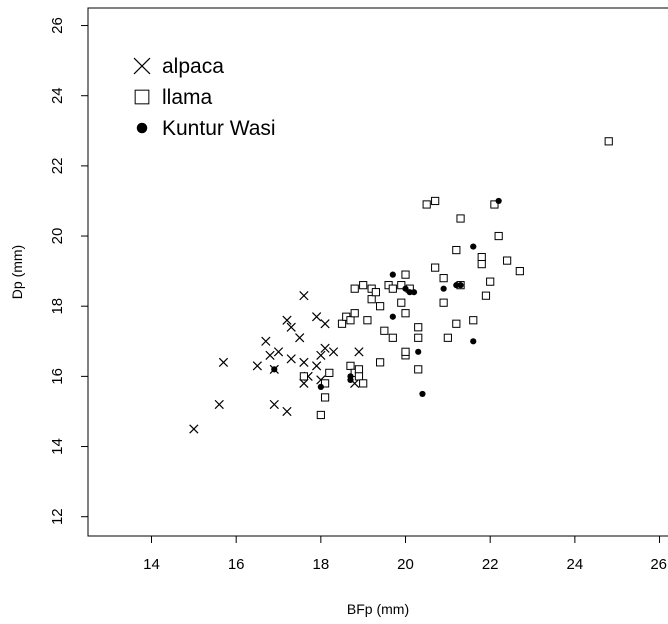 The image size is (668, 624). I want to click on x-tick-label: 24, so click(575, 564).